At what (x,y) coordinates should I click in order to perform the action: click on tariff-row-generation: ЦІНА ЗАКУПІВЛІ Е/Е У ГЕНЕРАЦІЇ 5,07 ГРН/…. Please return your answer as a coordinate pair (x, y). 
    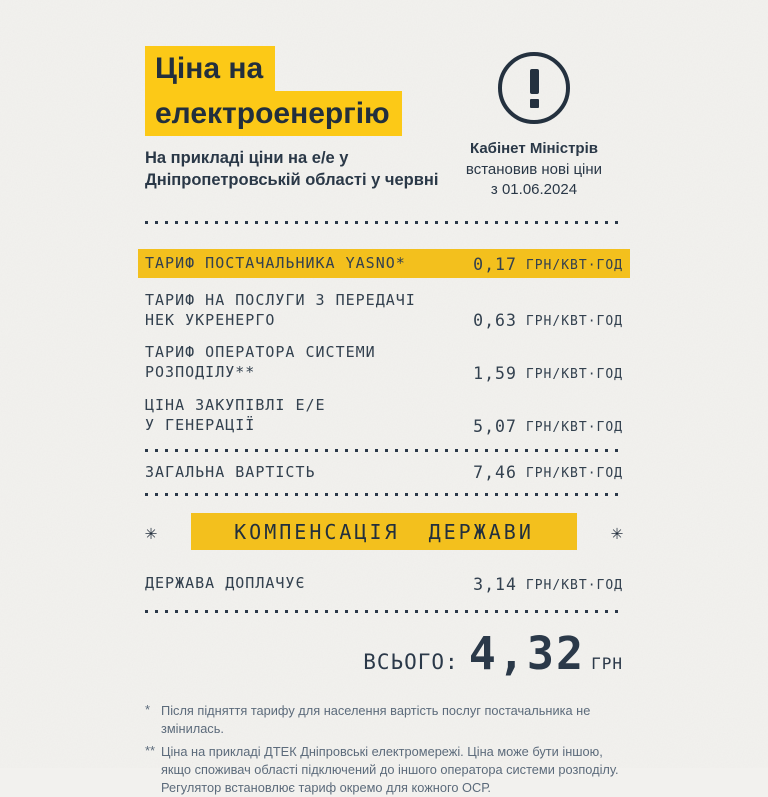
    Looking at the image, I should click on (384, 416).